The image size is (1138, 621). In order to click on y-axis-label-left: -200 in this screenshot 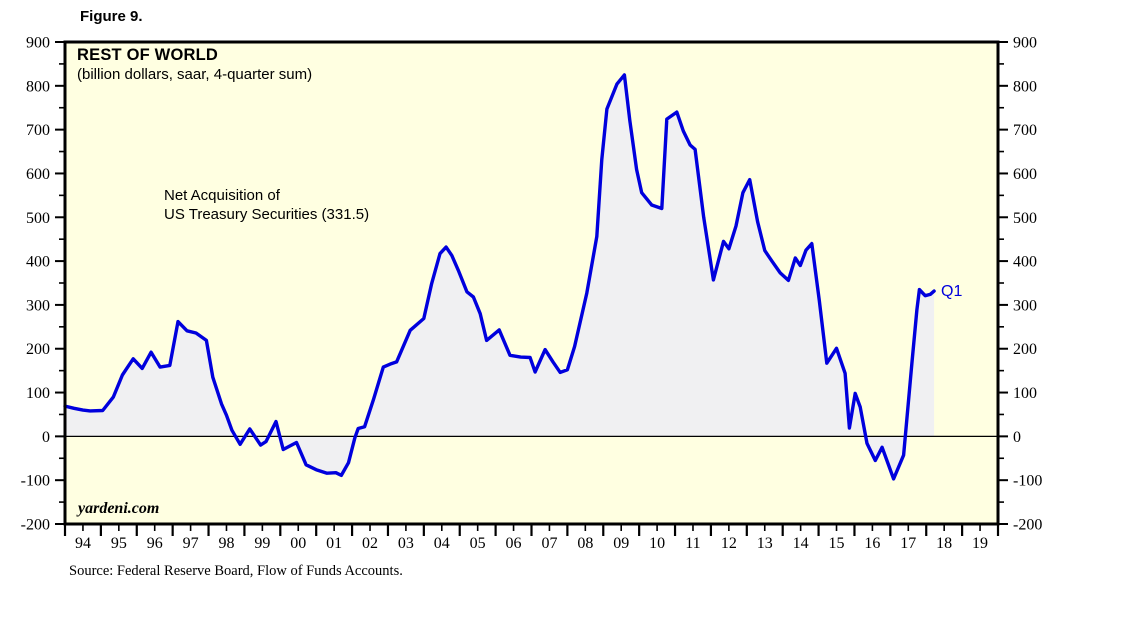, I will do `click(35, 525)`.